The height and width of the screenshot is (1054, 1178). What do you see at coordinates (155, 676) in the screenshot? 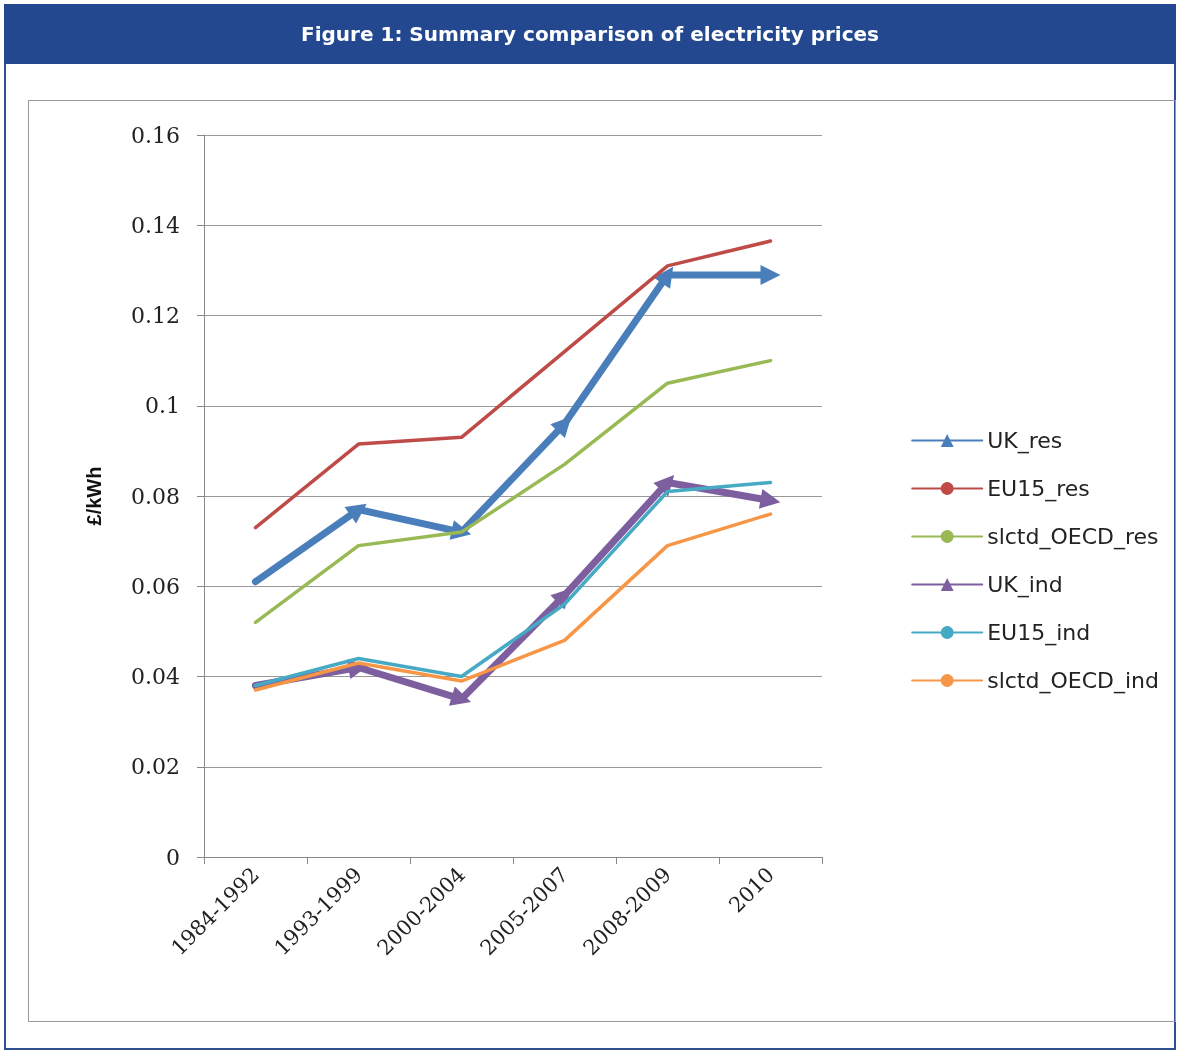
I see `y-tick-label: 0.04` at bounding box center [155, 676].